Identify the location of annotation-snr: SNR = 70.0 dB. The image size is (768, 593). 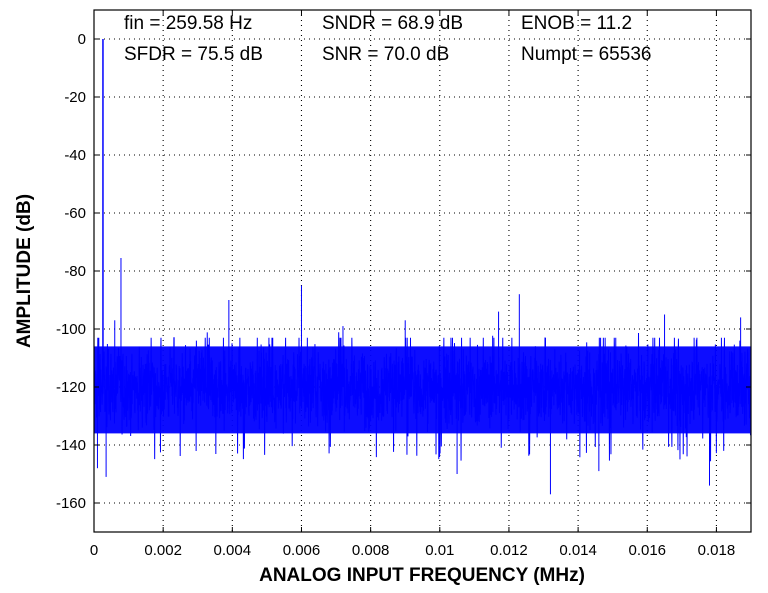
(385, 54).